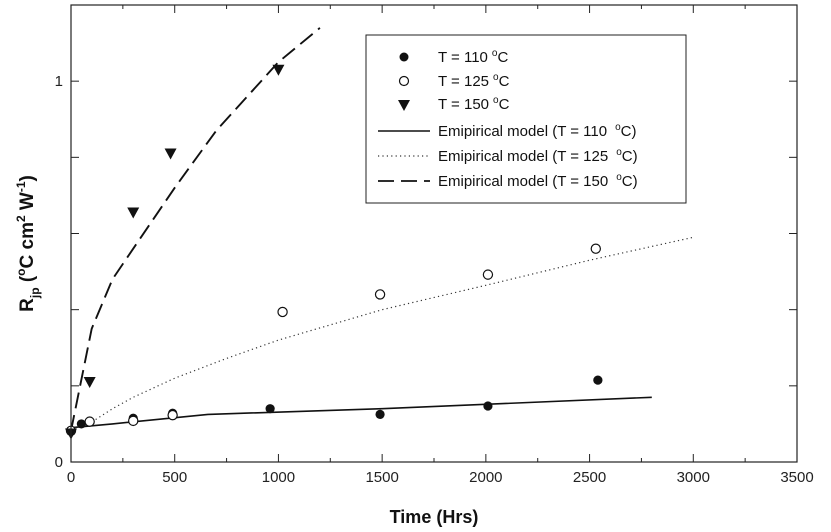 This screenshot has width=831, height=532. What do you see at coordinates (630, 181) in the screenshot?
I see `legend-unit-model-150: C)` at bounding box center [630, 181].